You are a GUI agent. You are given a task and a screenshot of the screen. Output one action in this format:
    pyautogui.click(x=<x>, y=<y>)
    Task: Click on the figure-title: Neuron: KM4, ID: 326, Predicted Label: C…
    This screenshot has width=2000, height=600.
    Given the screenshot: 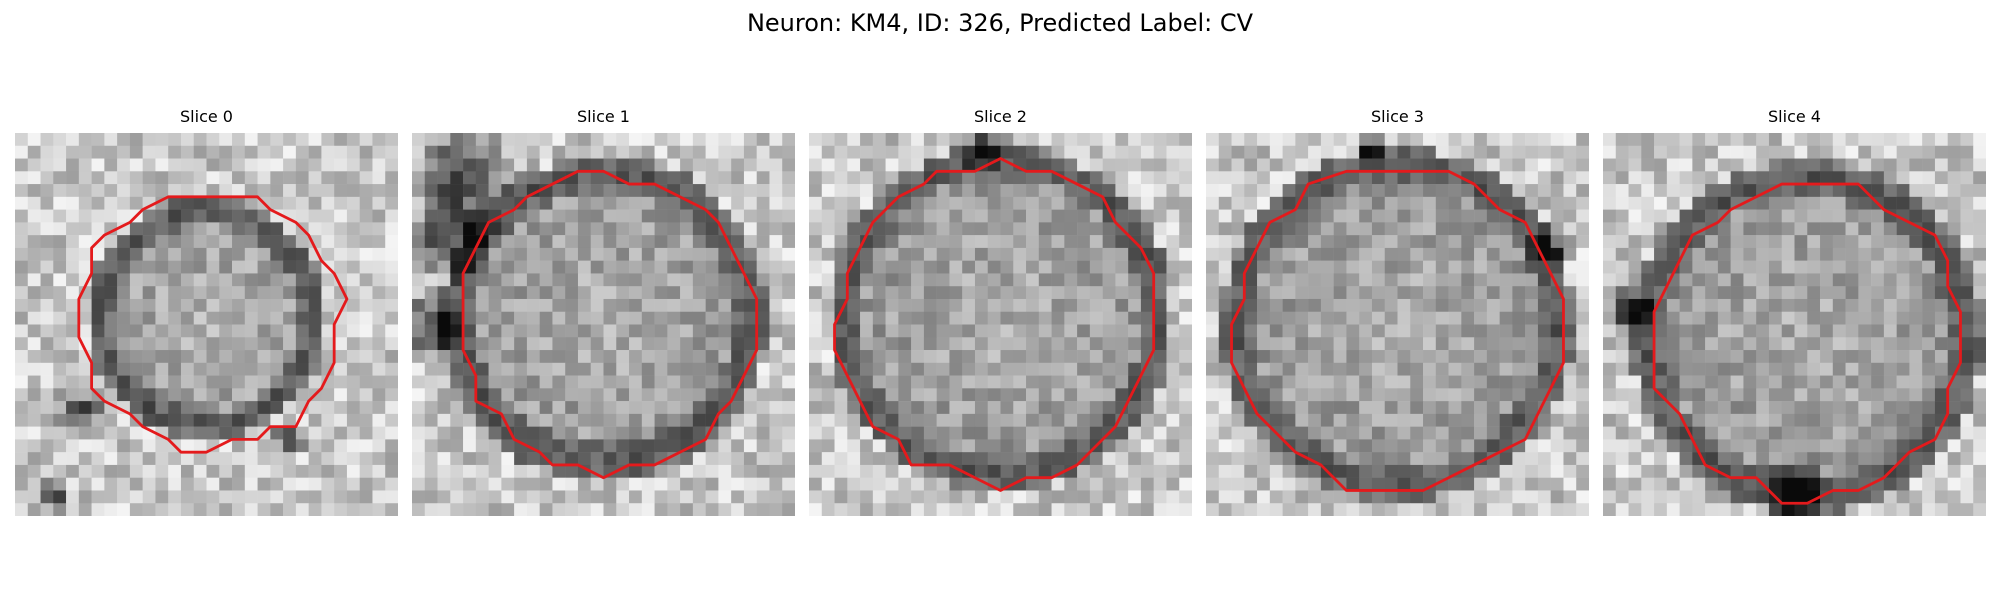 What is the action you would take?
    pyautogui.click(x=1000, y=23)
    